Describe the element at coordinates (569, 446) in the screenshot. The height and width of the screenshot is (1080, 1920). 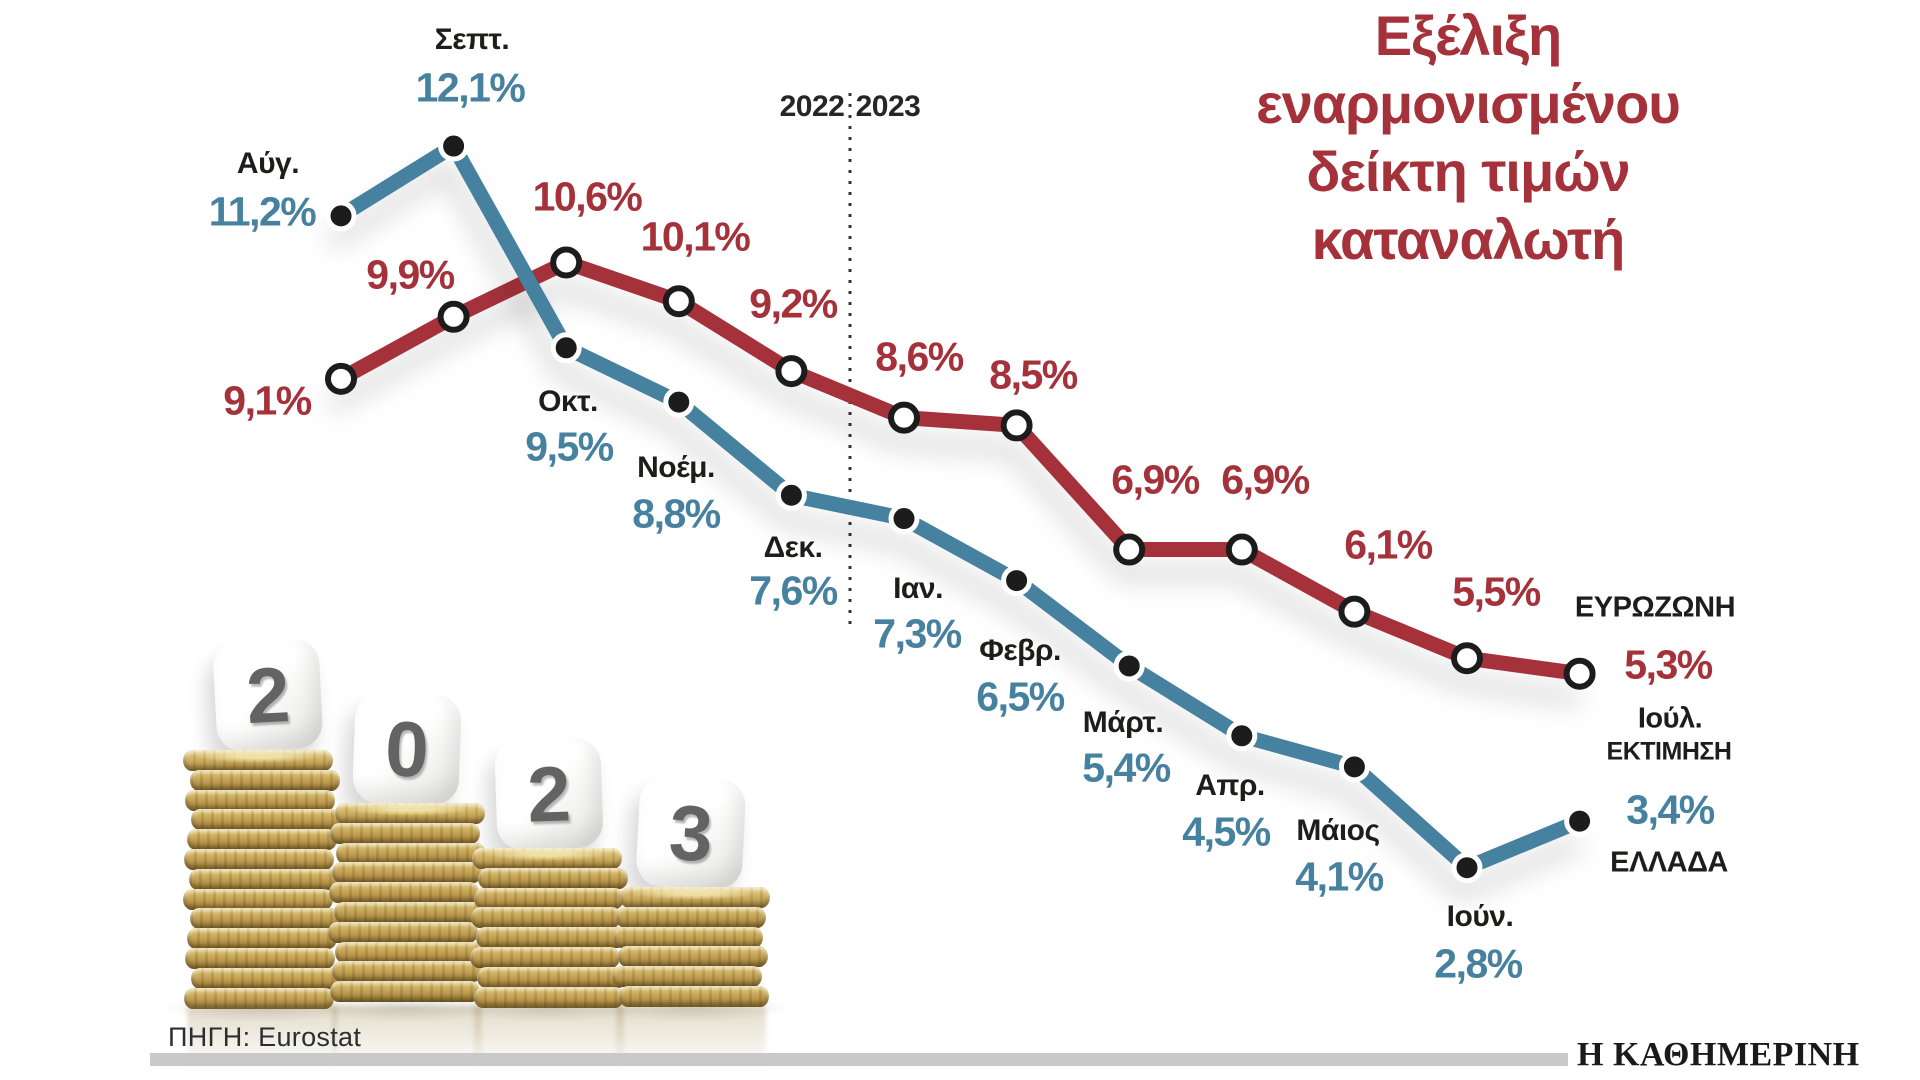
I see `greece-value-oct: 9,5%` at that location.